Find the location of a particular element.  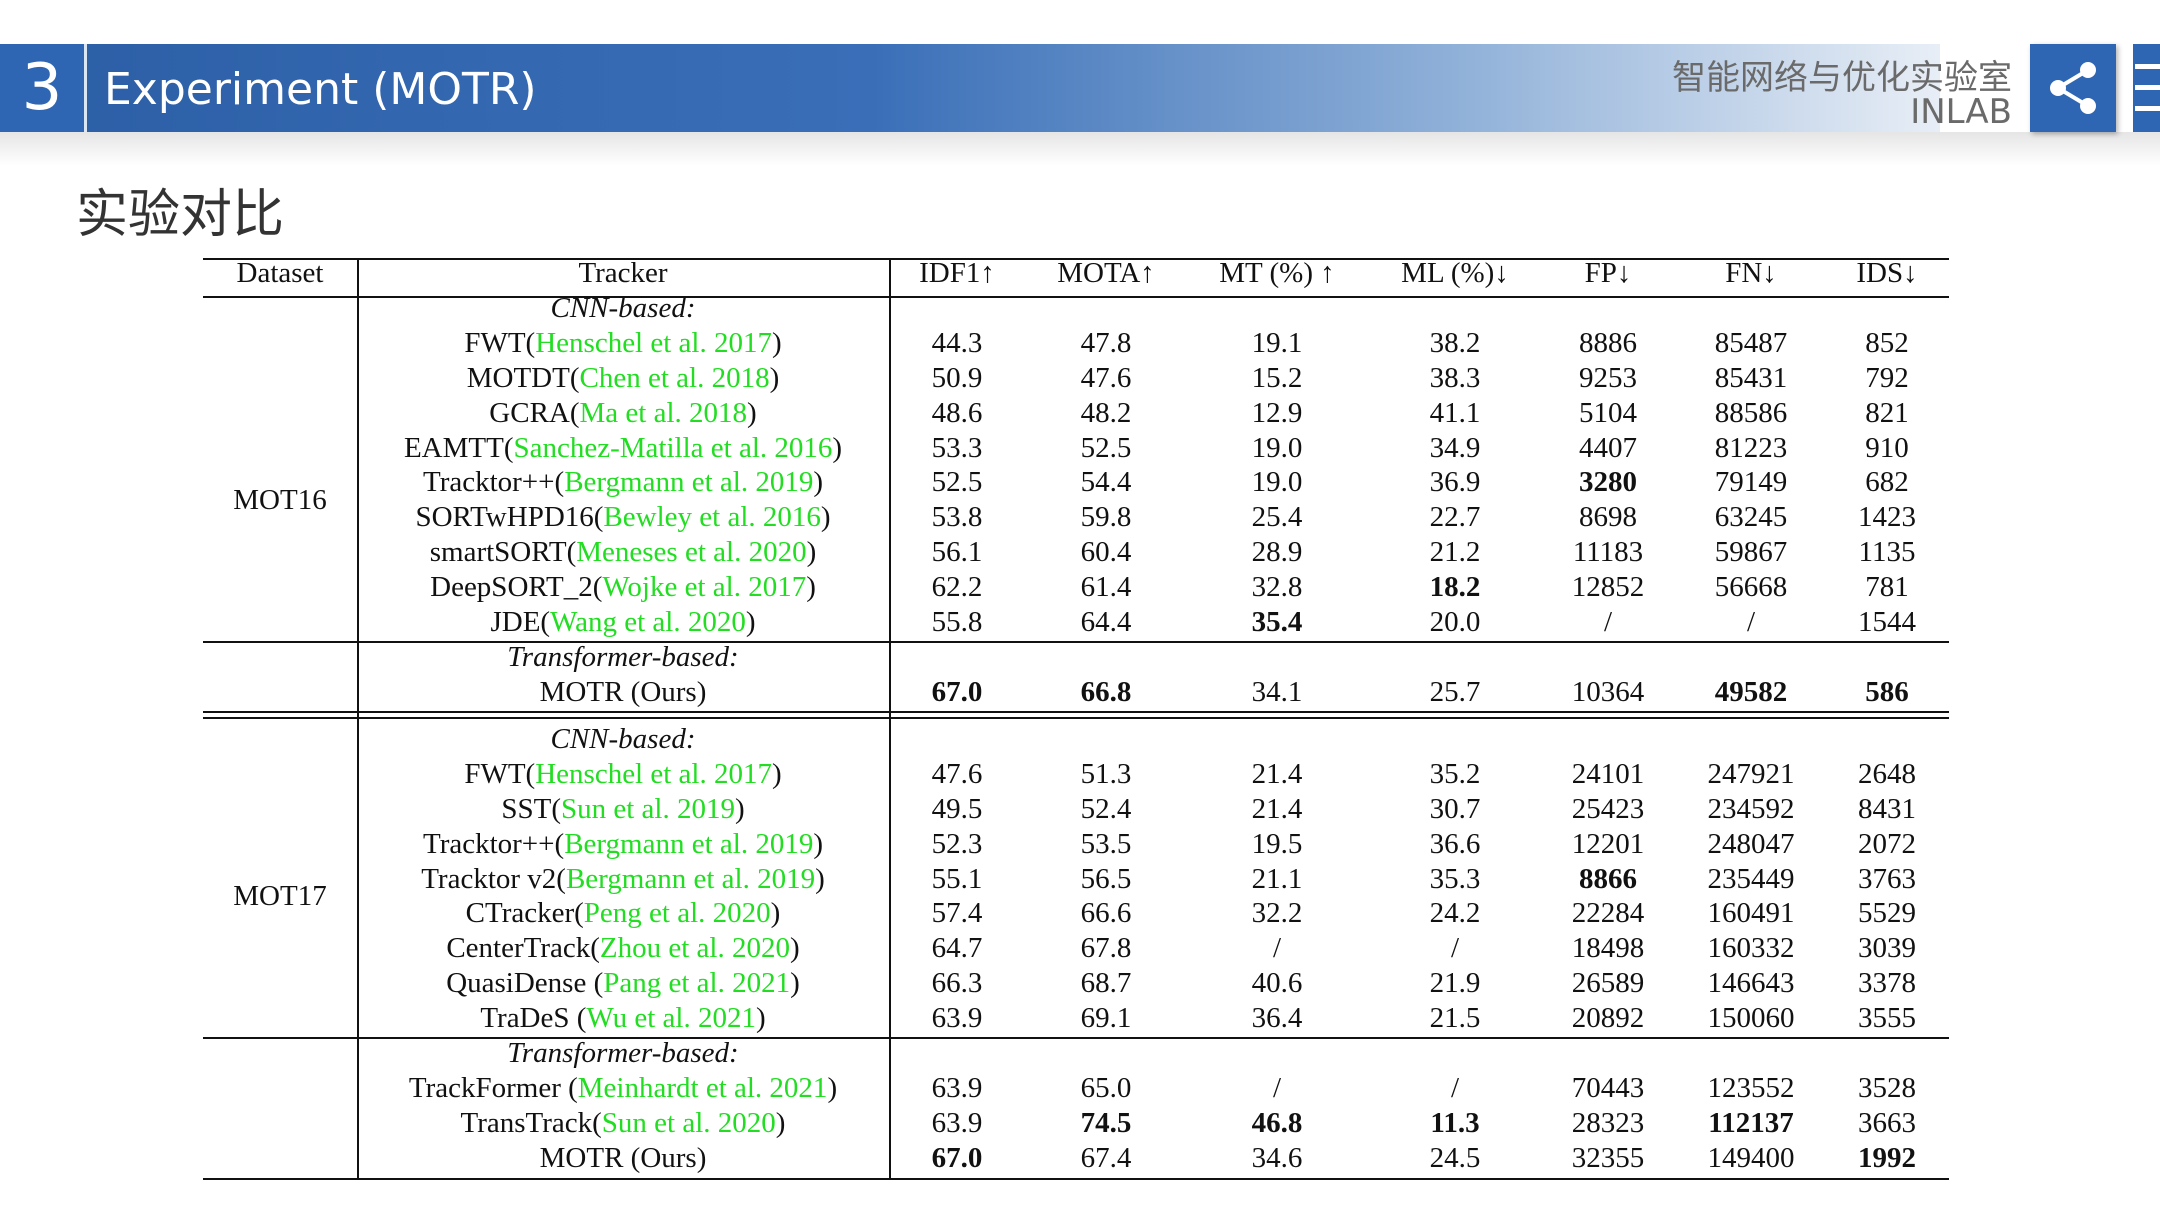

mot17-split-rule is located at coordinates (1076, 1038).